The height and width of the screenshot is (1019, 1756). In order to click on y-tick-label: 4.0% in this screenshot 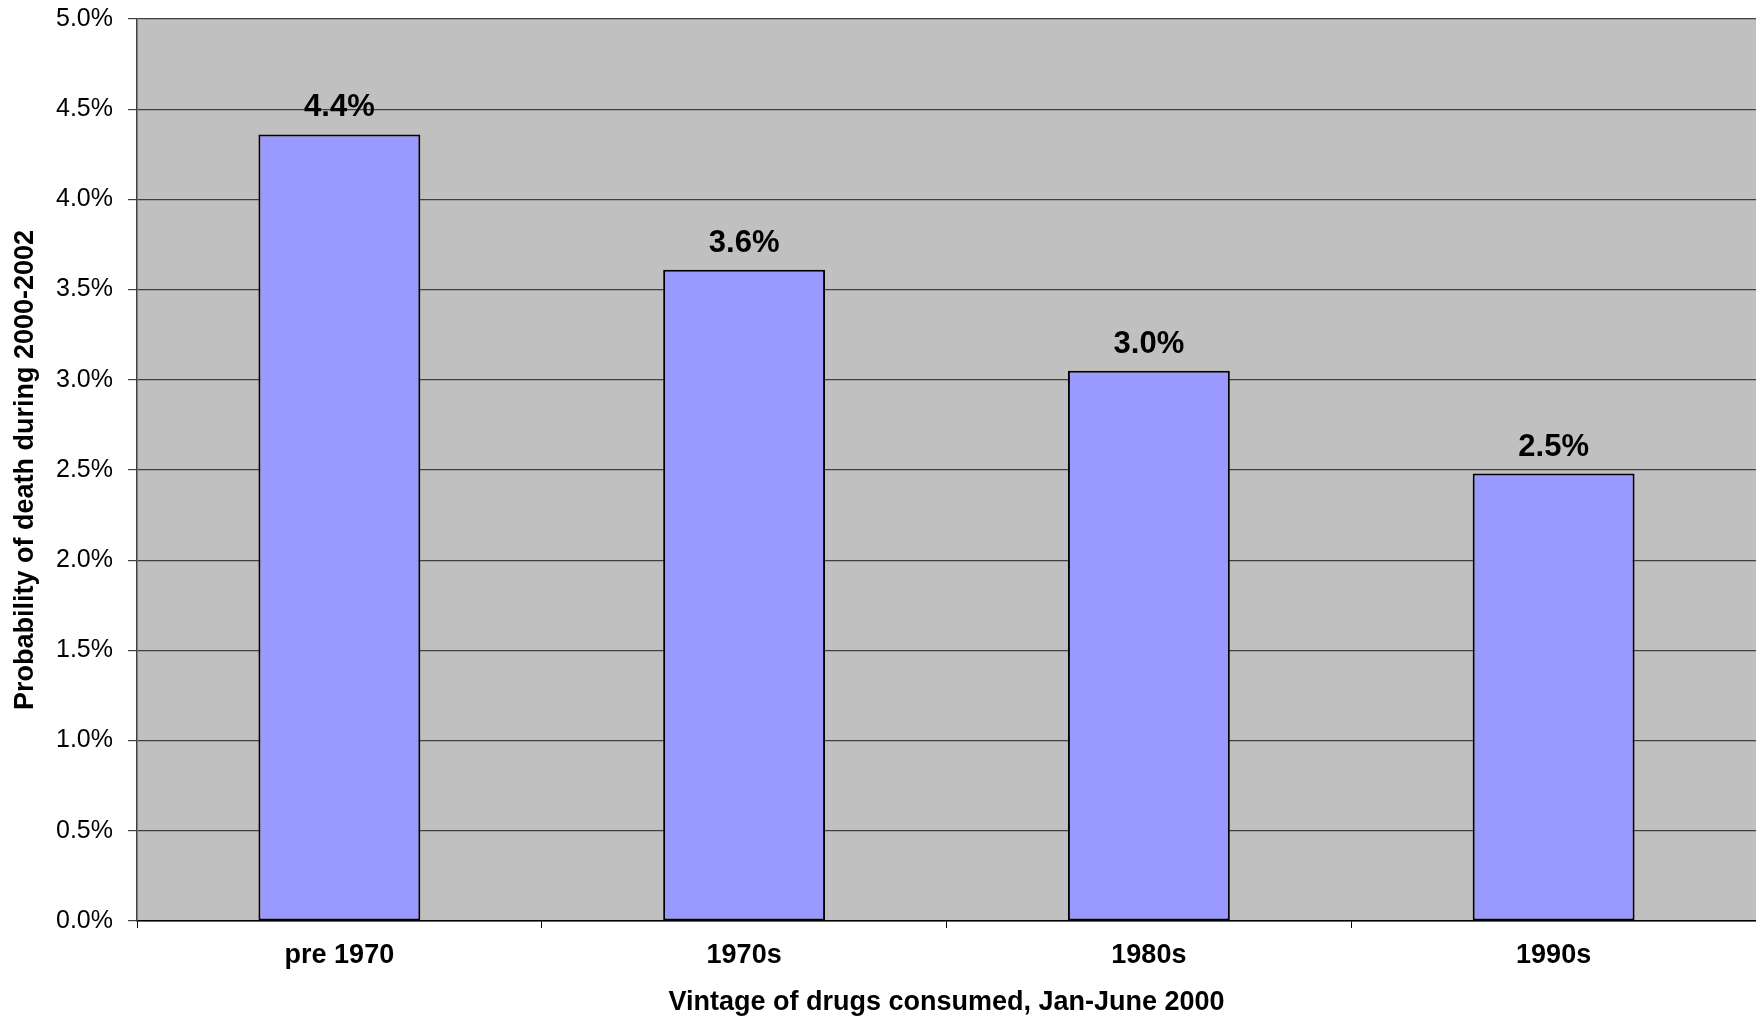, I will do `click(84, 197)`.